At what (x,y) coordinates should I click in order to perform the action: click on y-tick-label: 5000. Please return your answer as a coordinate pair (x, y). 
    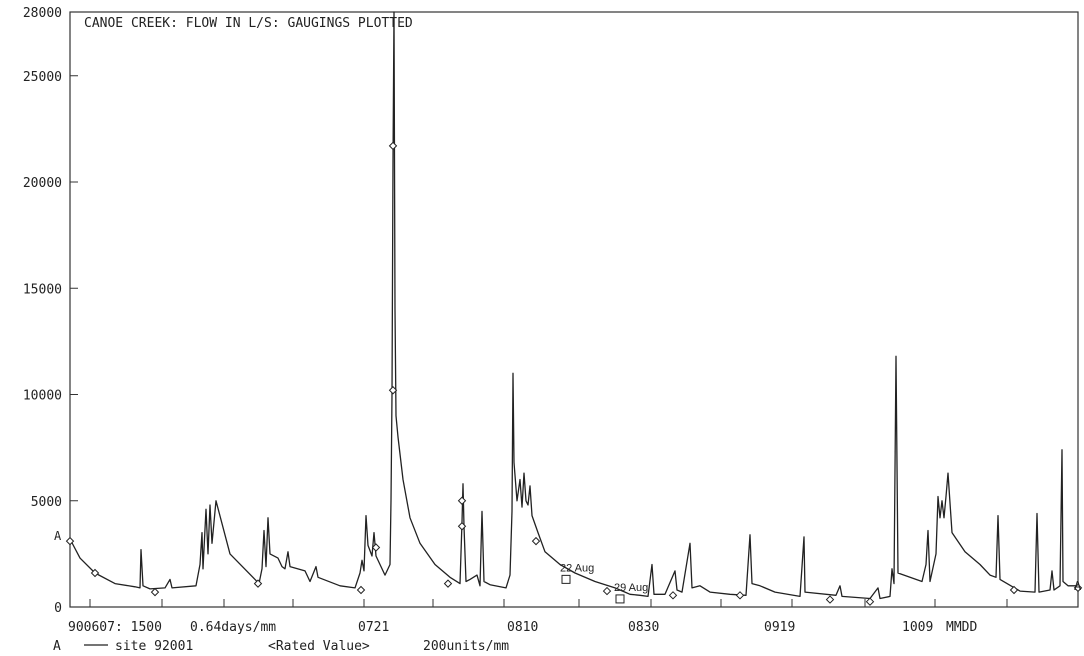
    Looking at the image, I should click on (46, 502).